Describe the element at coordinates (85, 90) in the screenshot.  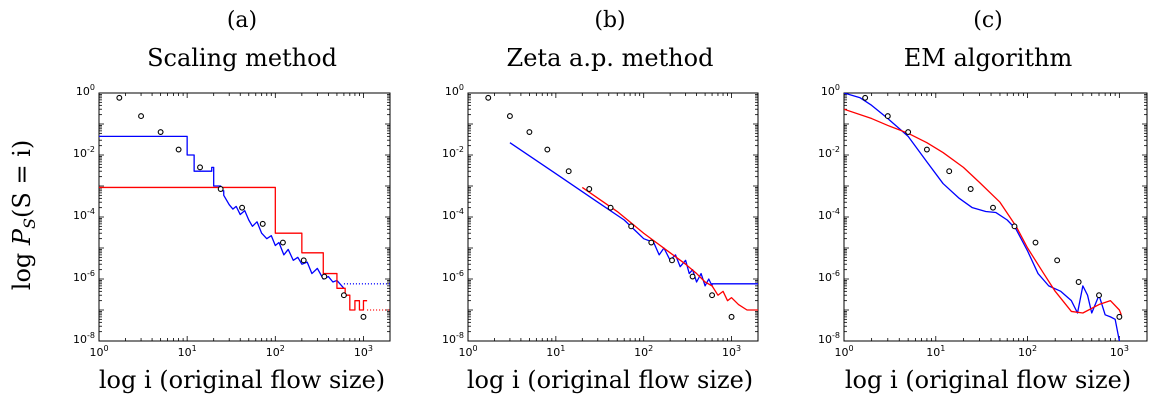
I see `panel-a-ytick-label: 10⁰` at that location.